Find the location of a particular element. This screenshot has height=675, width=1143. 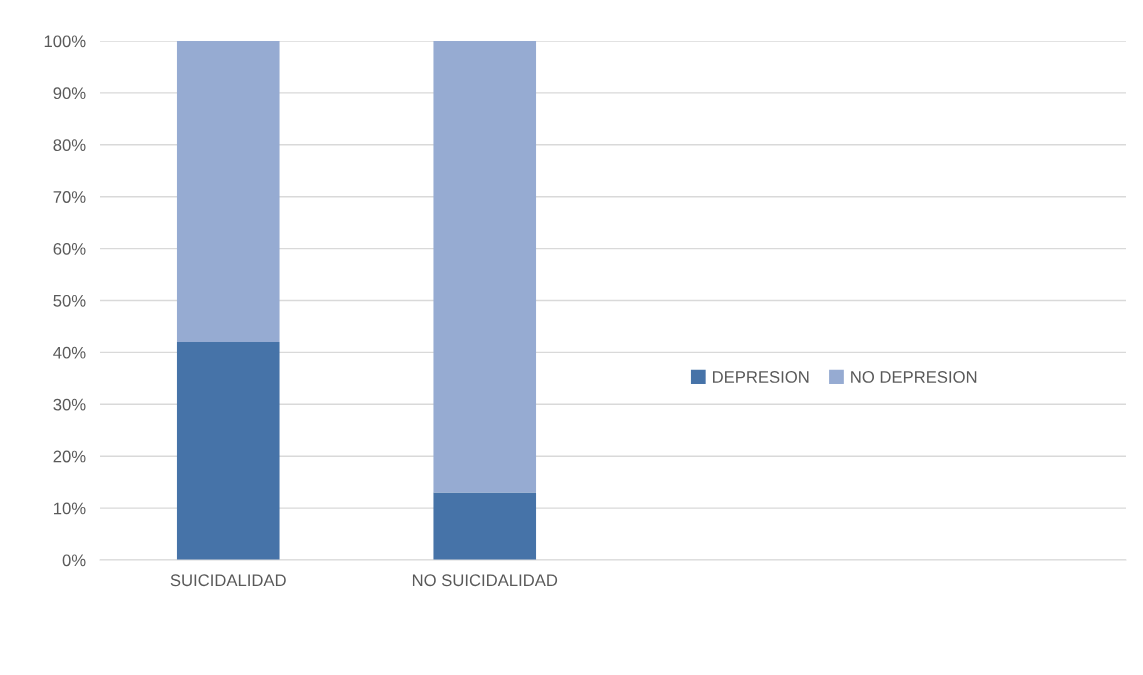

y-tick-label: 90% is located at coordinates (69, 93).